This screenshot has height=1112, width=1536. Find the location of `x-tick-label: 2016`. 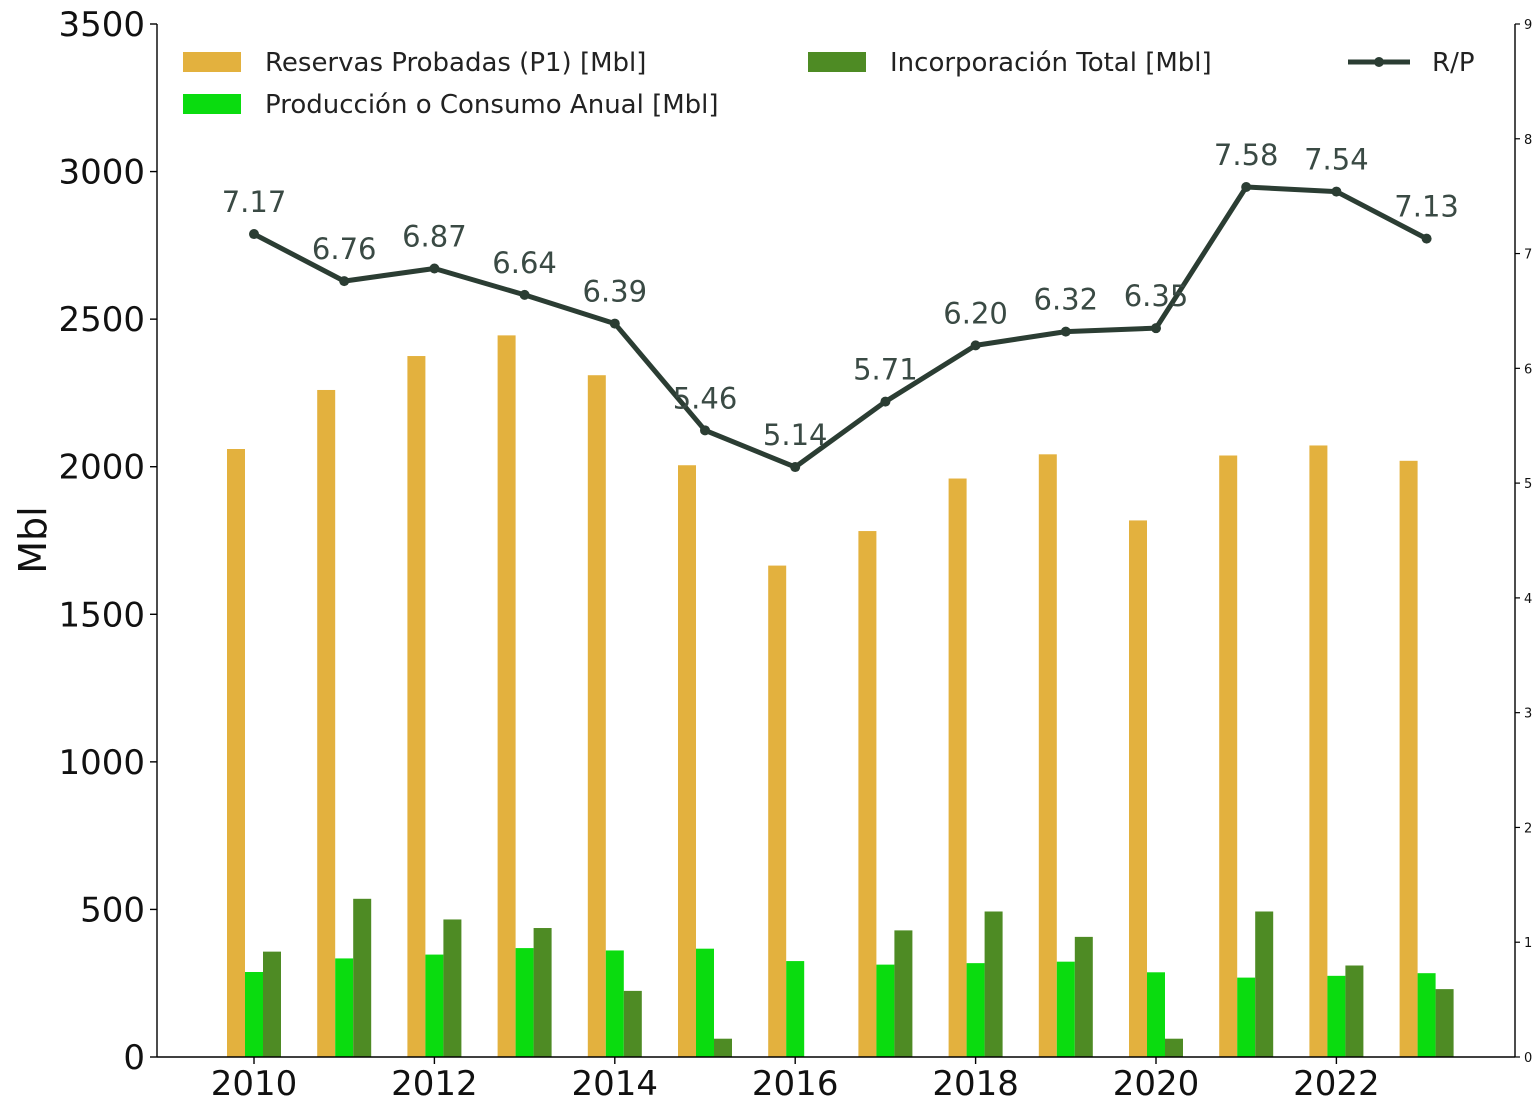

x-tick-label: 2016 is located at coordinates (795, 1084).